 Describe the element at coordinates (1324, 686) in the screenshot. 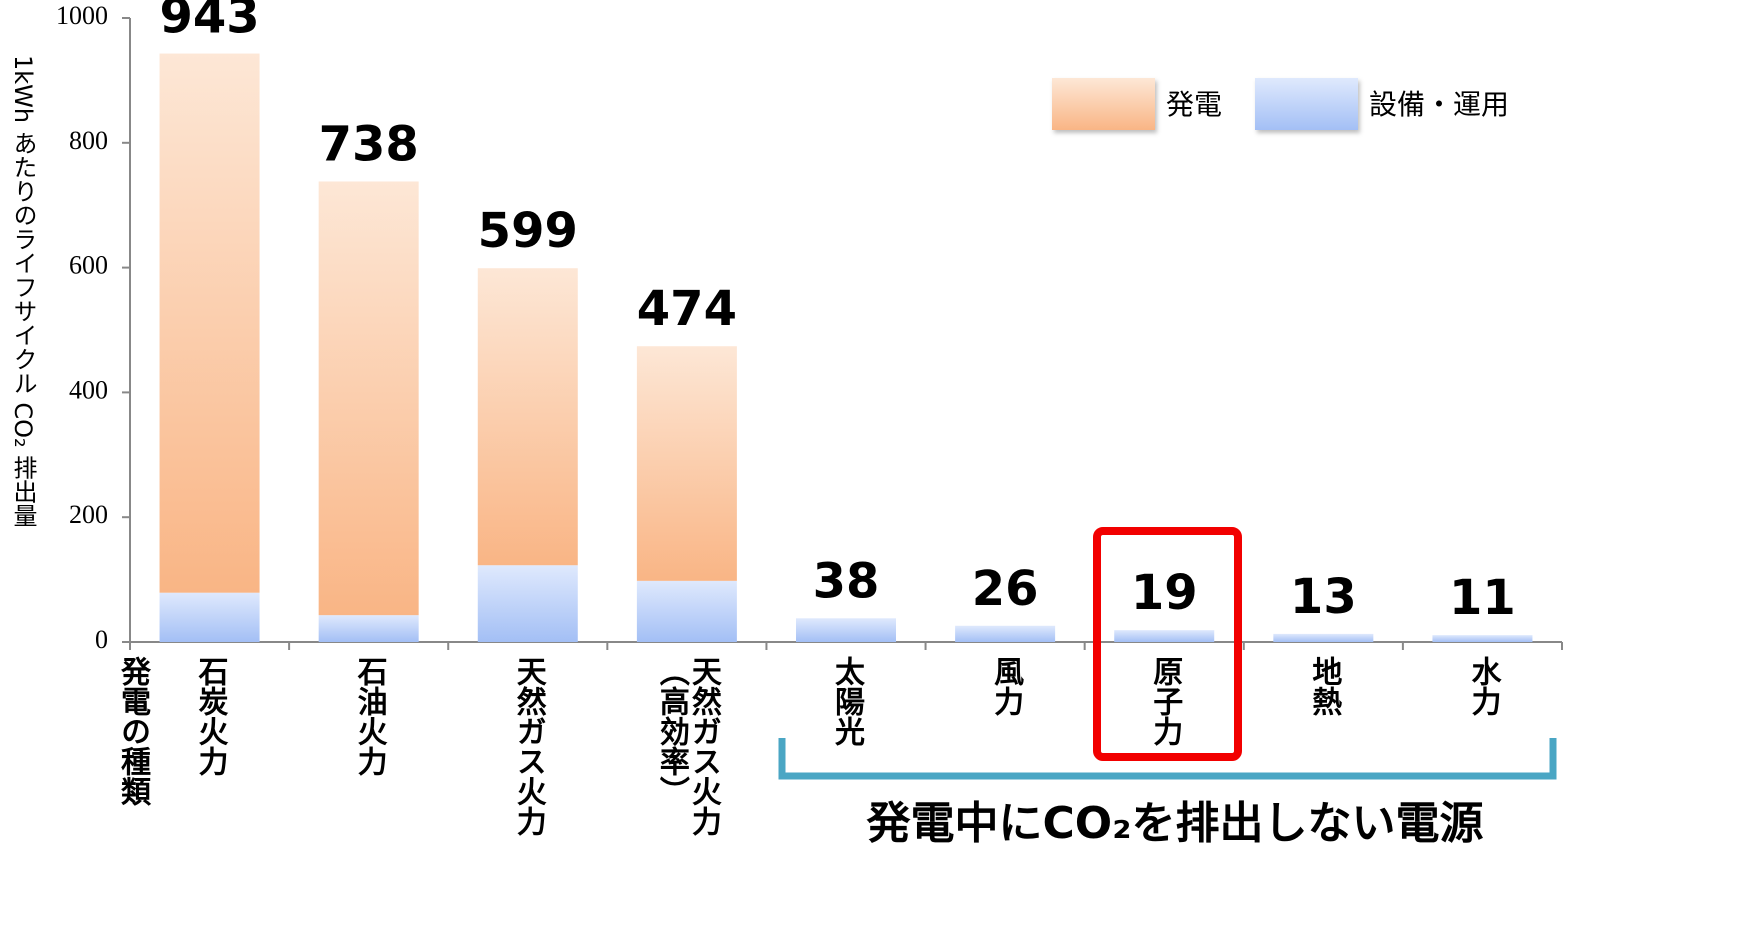

I see `x-tick-label: 地熱` at that location.